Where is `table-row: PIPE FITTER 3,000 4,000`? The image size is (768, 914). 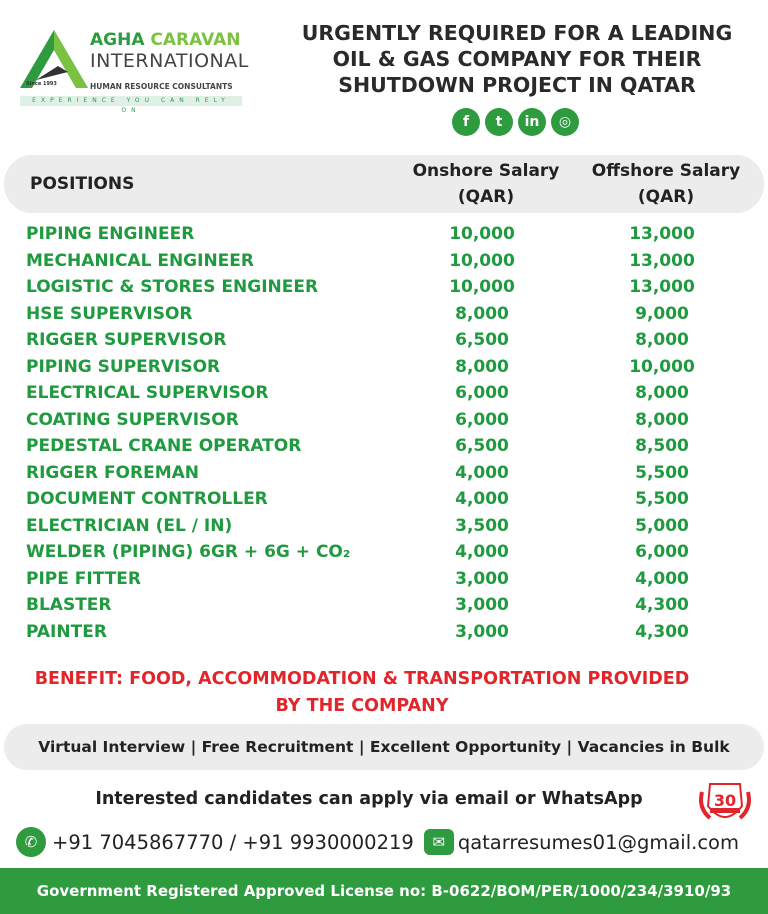
table-row: PIPE FITTER 3,000 4,000 is located at coordinates (384, 579).